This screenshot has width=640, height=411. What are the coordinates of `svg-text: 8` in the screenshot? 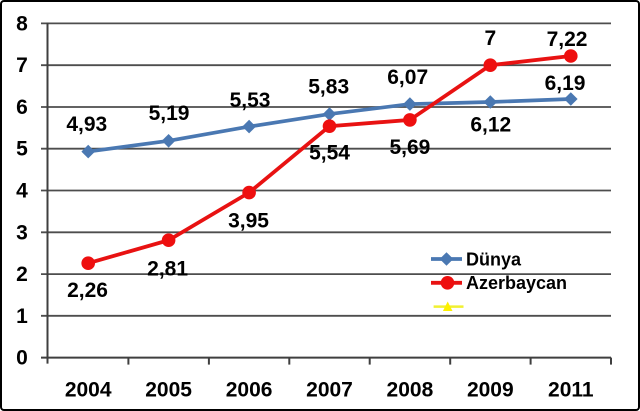 It's located at (22, 23).